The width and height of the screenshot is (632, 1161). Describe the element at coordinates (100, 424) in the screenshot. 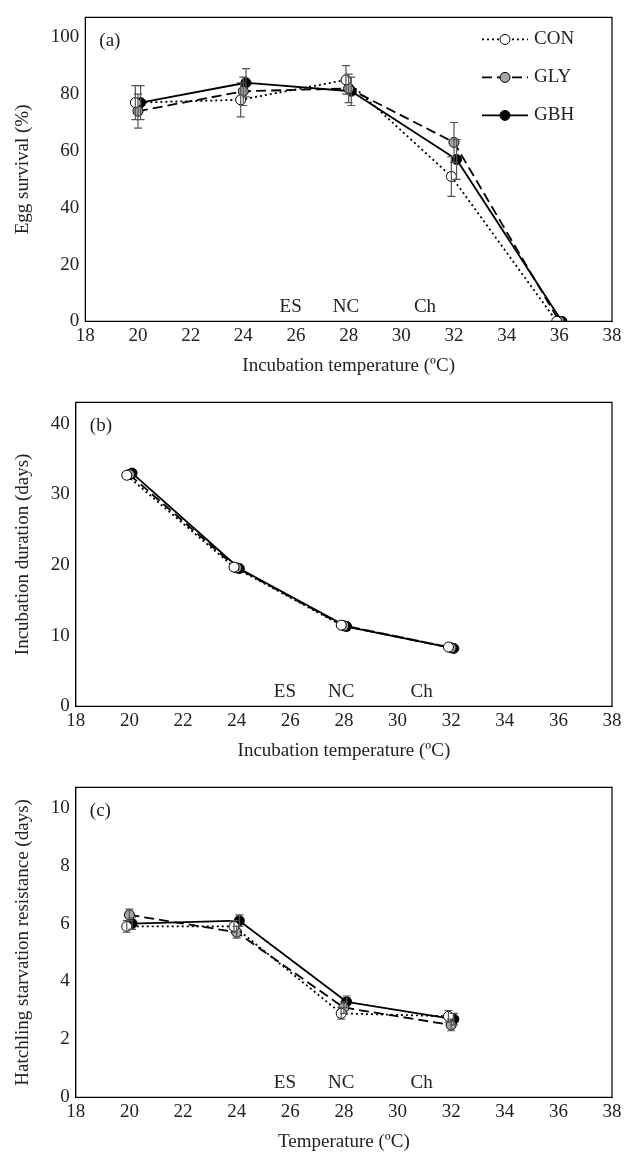

I see `text: (b)` at that location.